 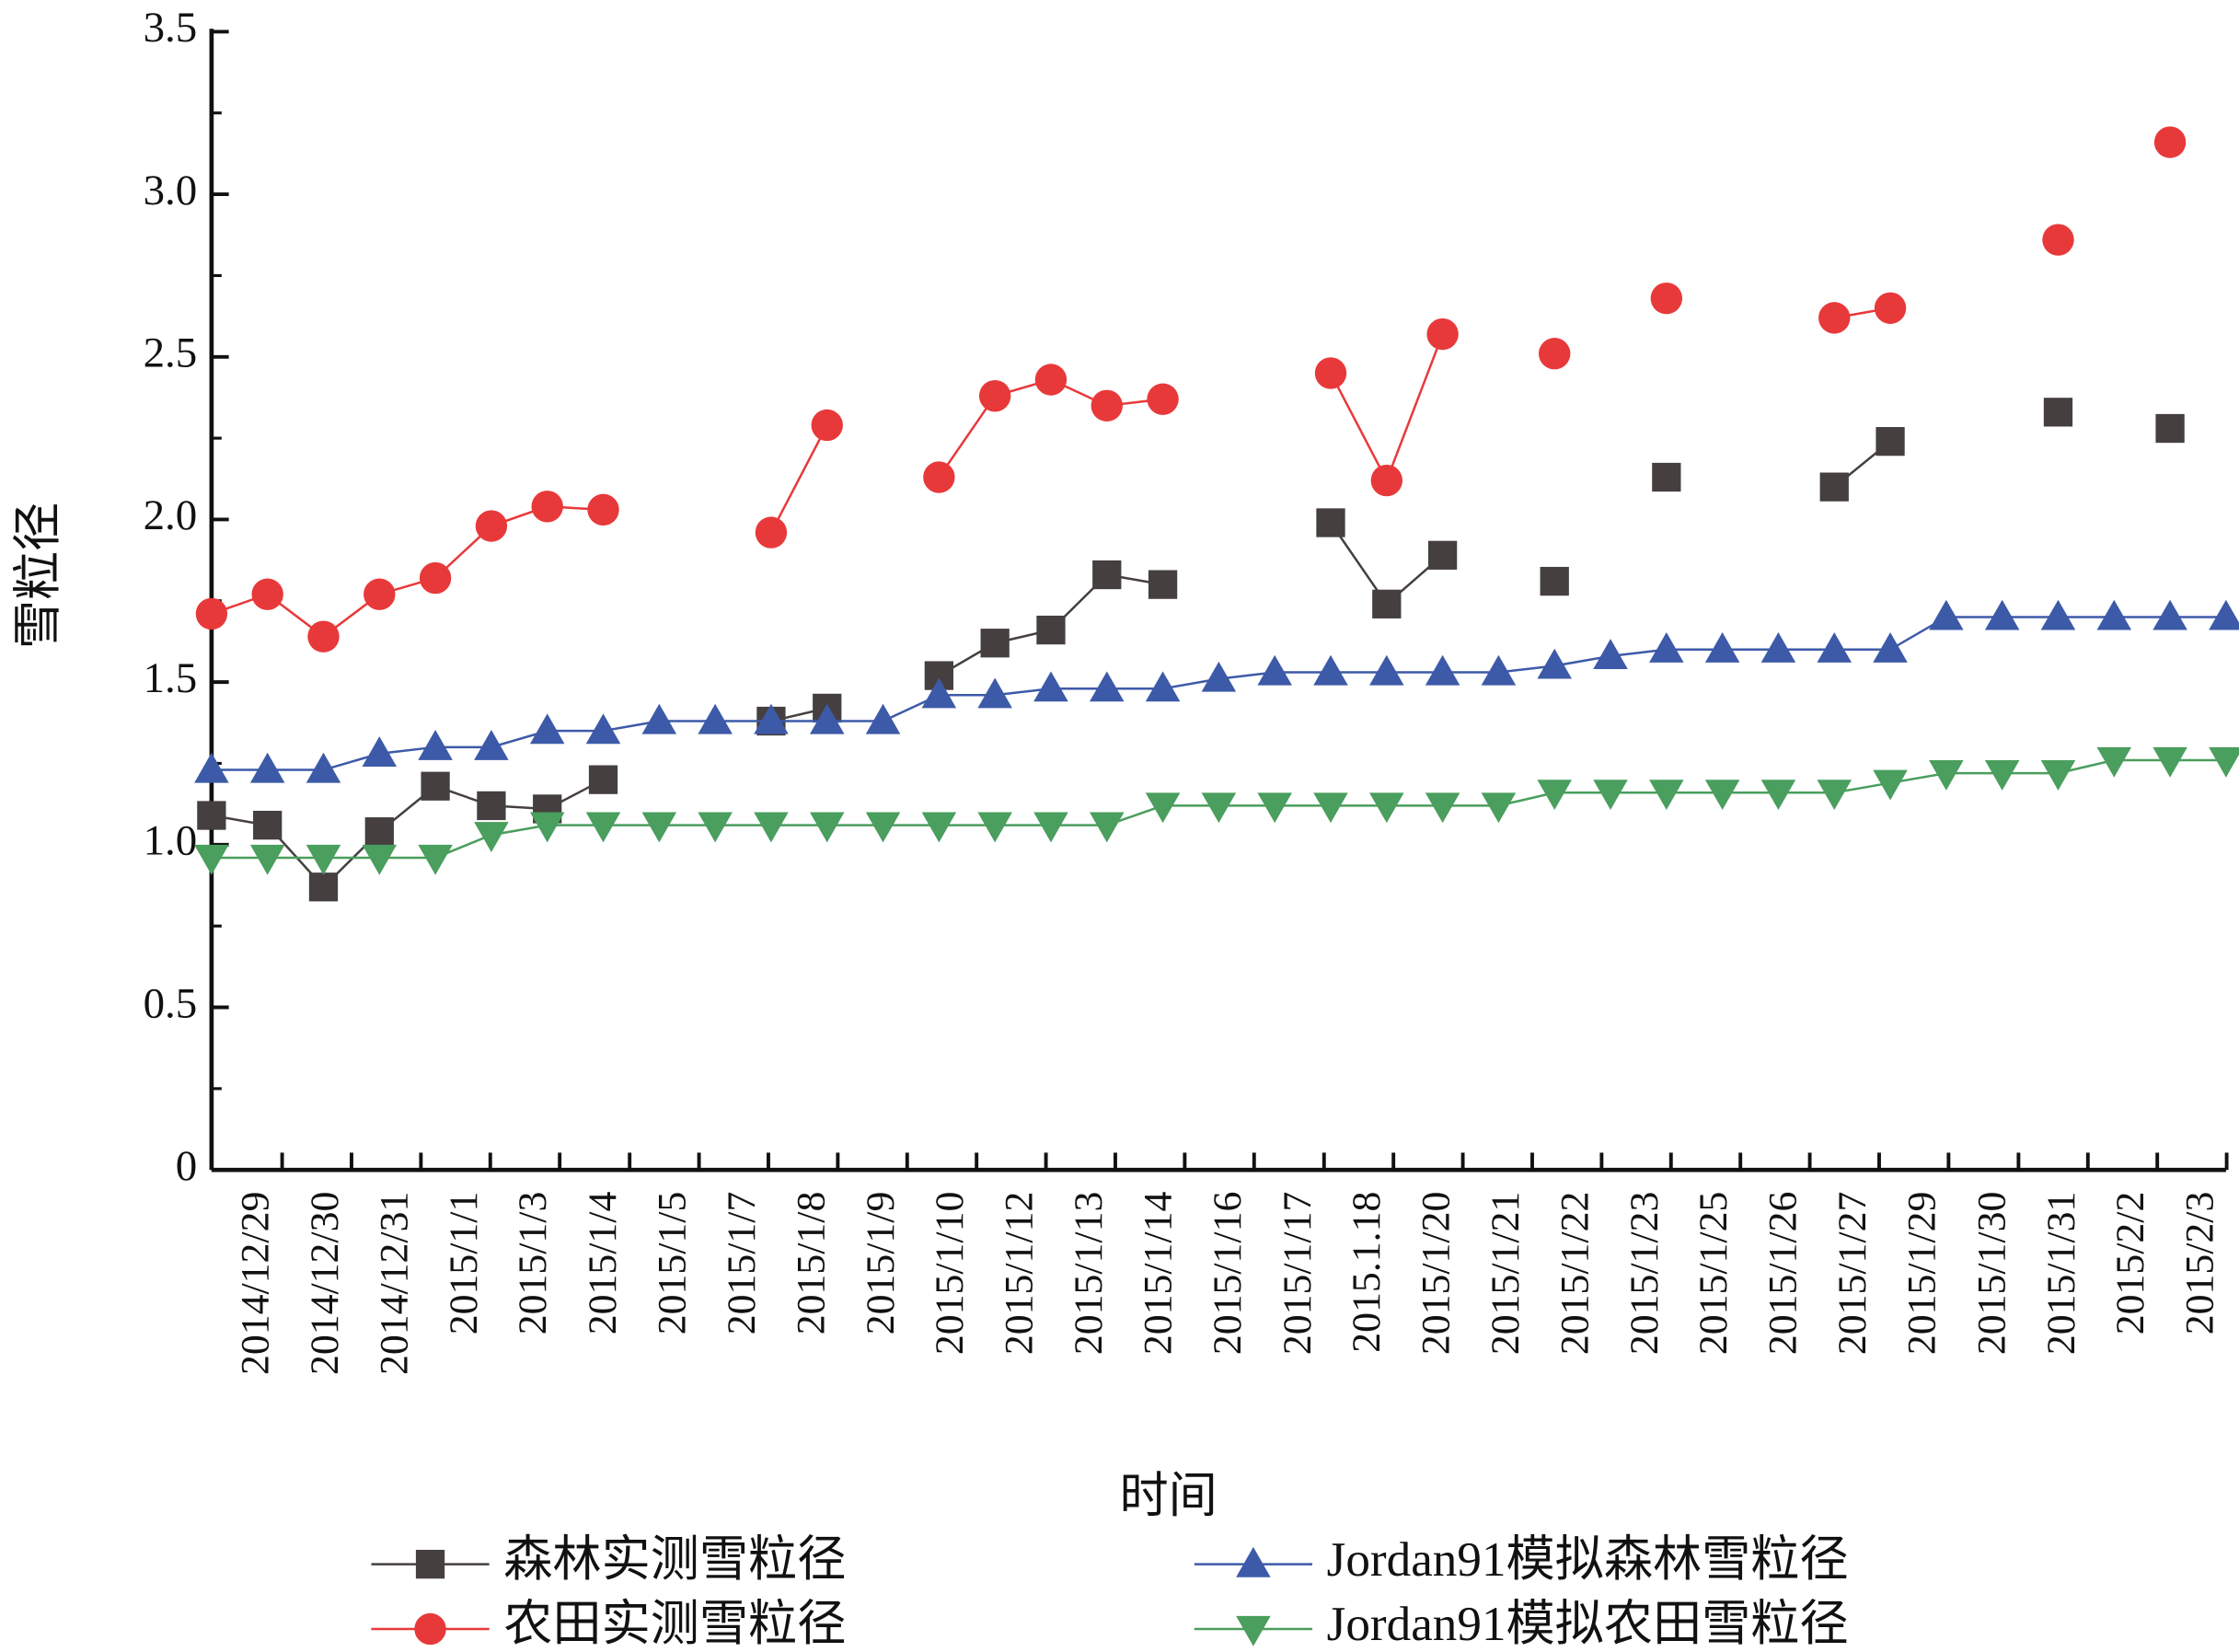 I want to click on x-tick-label: 2015/2/3, so click(x=2200, y=1263).